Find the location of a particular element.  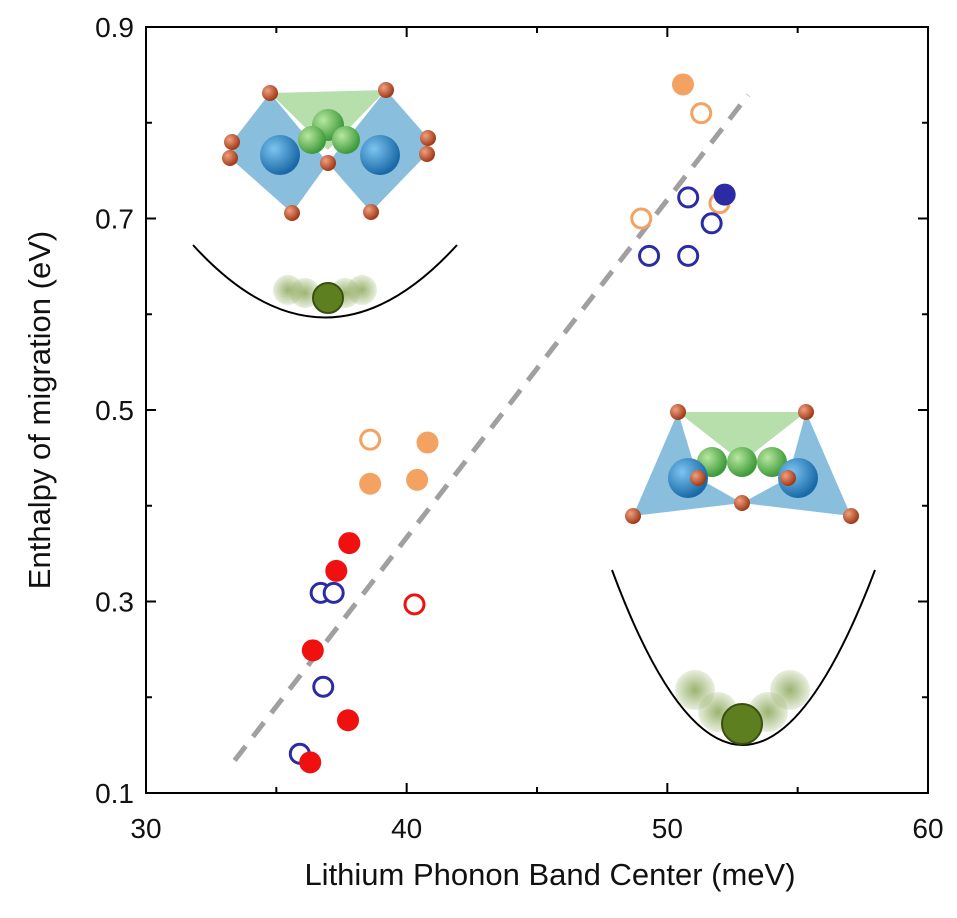

y-tick-label: 0.1 is located at coordinates (114, 793).